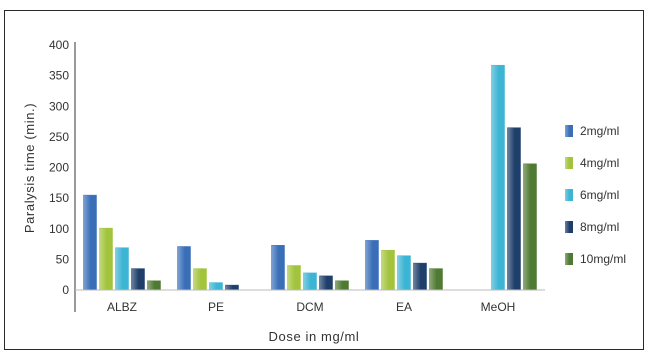 The width and height of the screenshot is (648, 351). What do you see at coordinates (294, 278) in the screenshot?
I see `bar-dcm-4mg-ml` at bounding box center [294, 278].